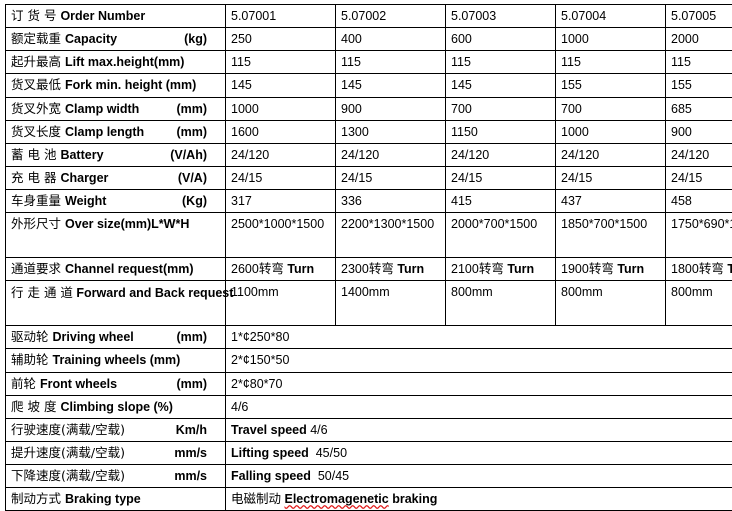 The image size is (732, 511). What do you see at coordinates (479, 476) in the screenshot?
I see `table-cell-merged: Falling speed 50/45` at bounding box center [479, 476].